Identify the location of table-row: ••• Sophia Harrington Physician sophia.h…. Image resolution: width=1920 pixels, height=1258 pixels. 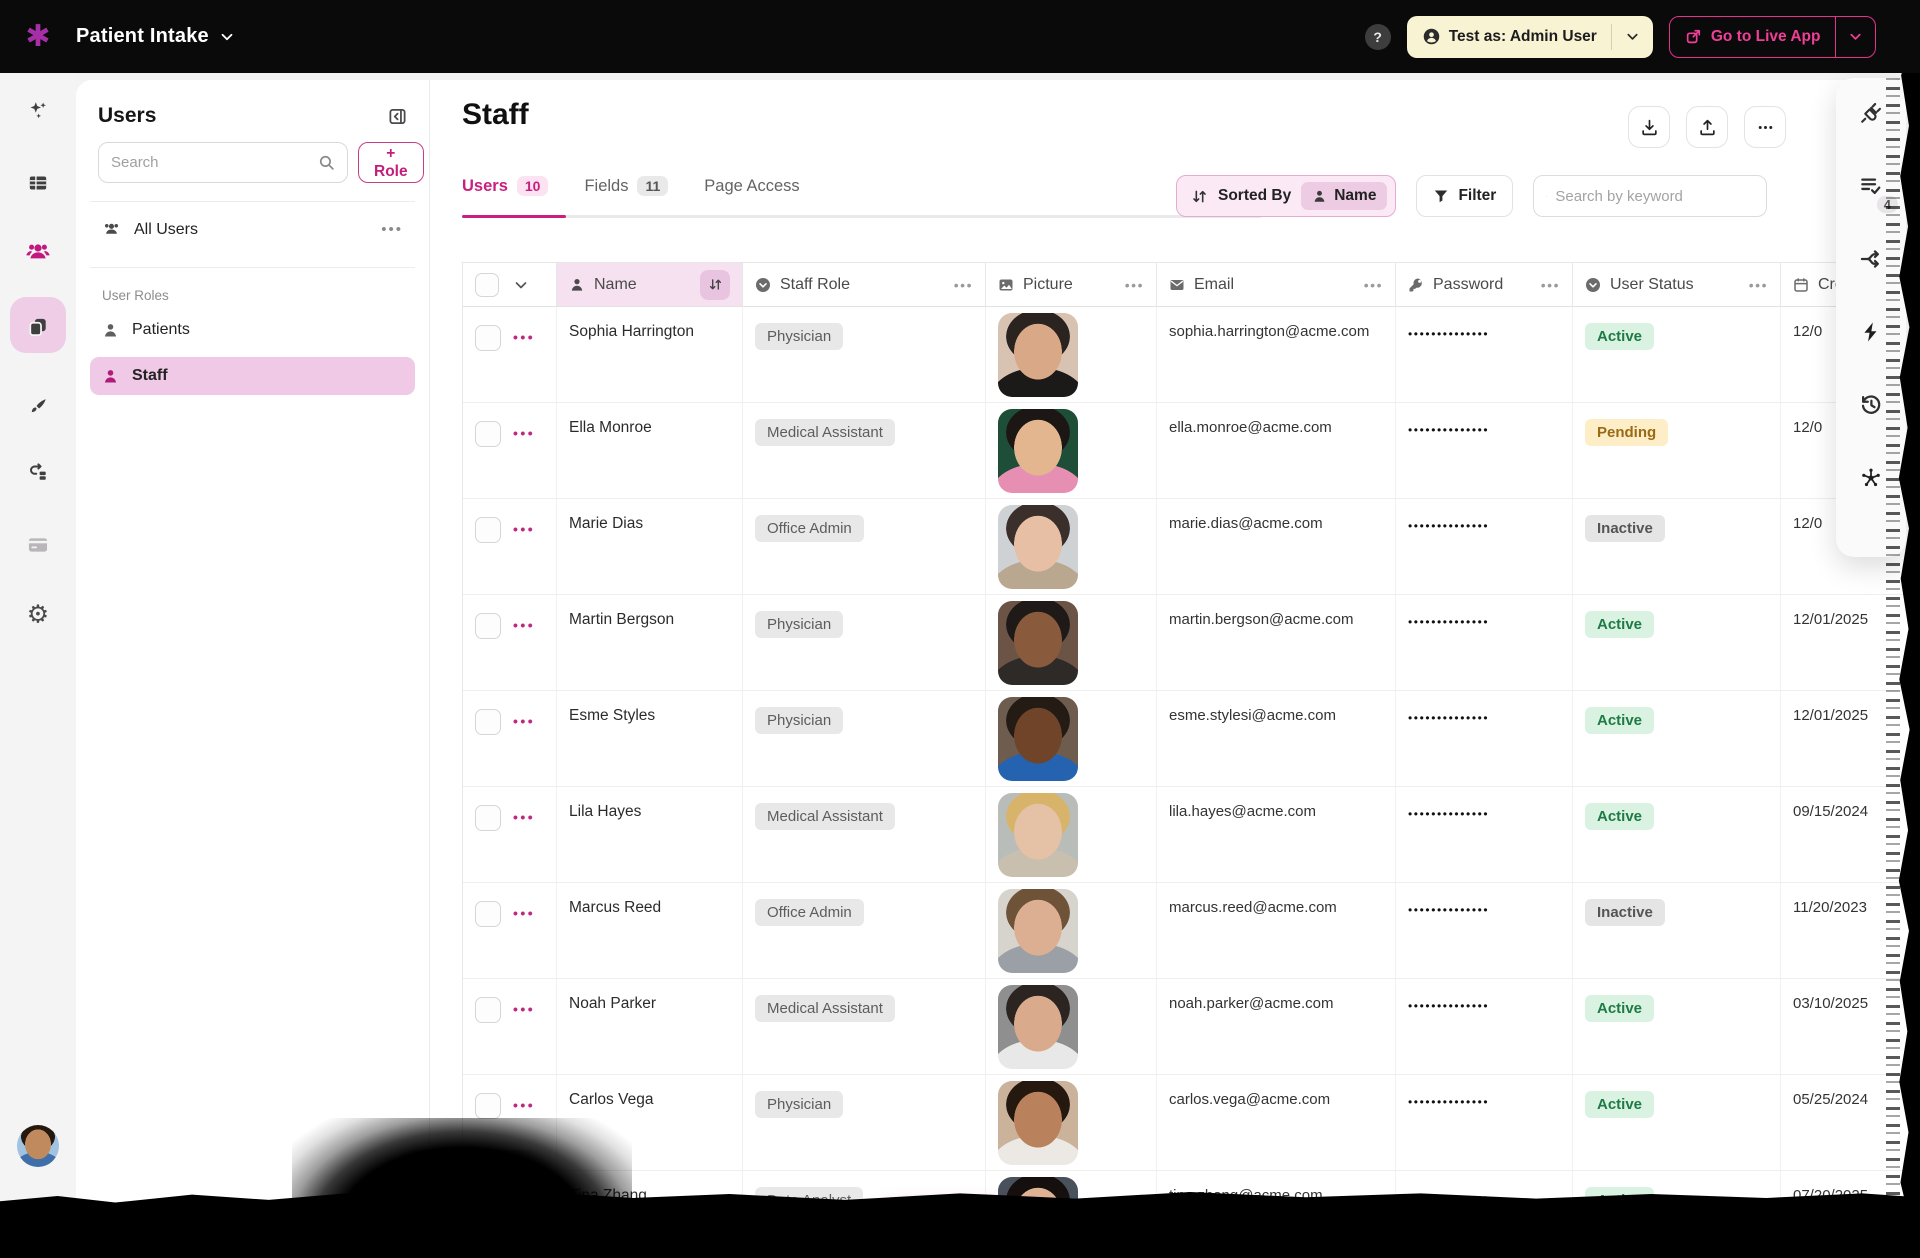
(1191, 355).